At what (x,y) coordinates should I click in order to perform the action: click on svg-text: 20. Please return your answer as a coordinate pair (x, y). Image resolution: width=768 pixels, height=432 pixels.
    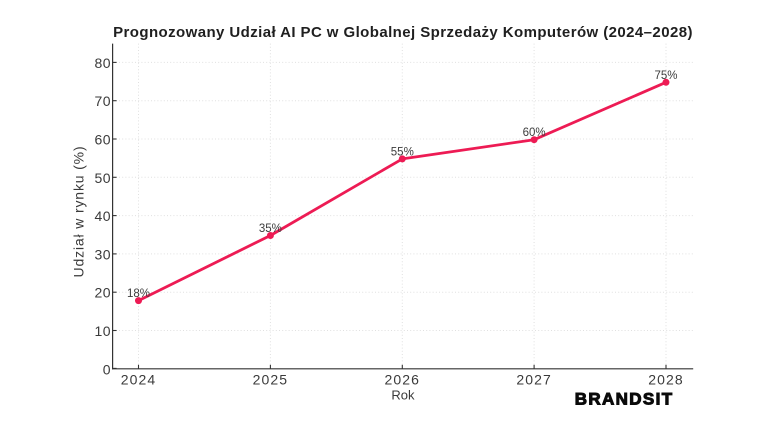
    Looking at the image, I should click on (103, 293).